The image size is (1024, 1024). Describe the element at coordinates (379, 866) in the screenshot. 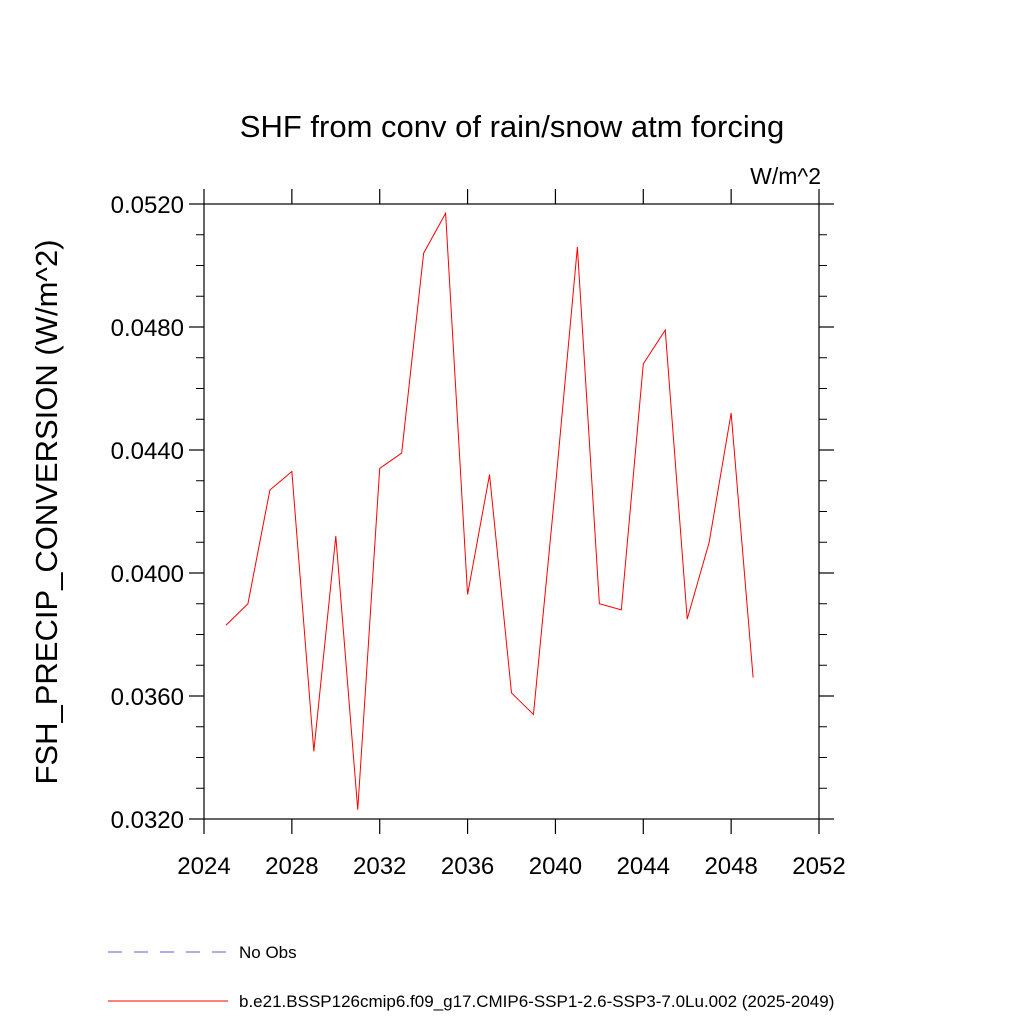

I see `x-tick-label: 2032` at that location.